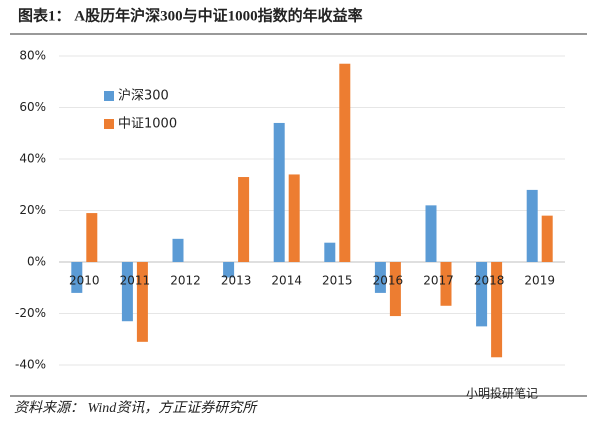 This screenshot has height=421, width=597. I want to click on y-tick-label: 80%, so click(32, 56).